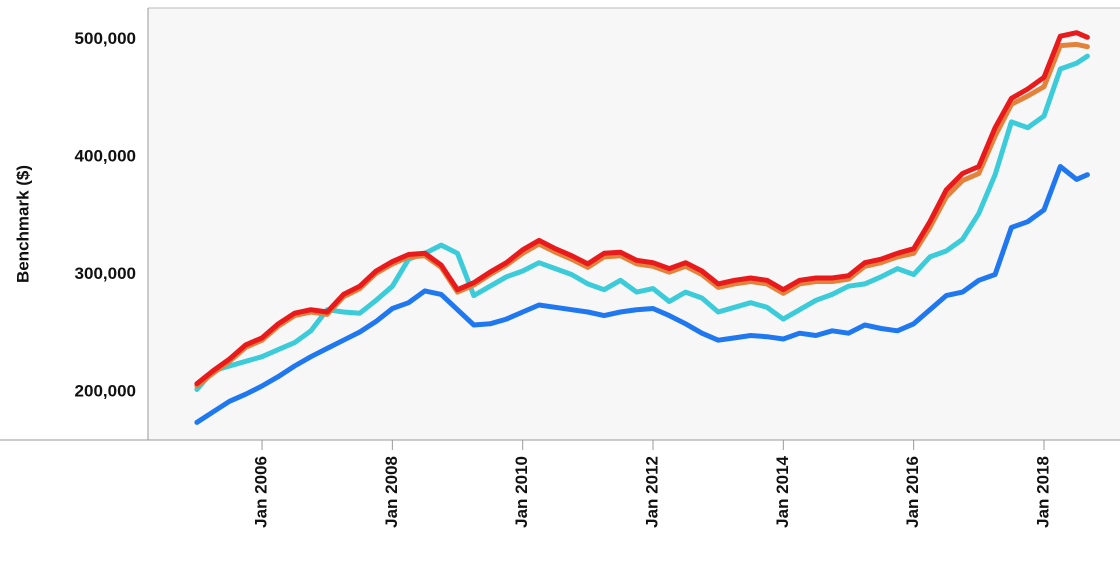  Describe the element at coordinates (105, 38) in the screenshot. I see `y-tick-label: 500,000` at that location.